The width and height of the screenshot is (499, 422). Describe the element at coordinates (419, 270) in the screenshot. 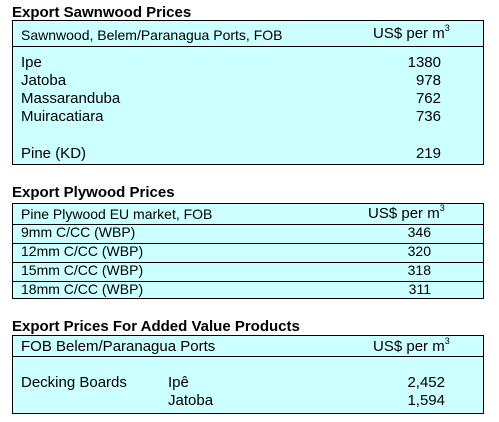

I see `plywood-row-value: 318` at that location.